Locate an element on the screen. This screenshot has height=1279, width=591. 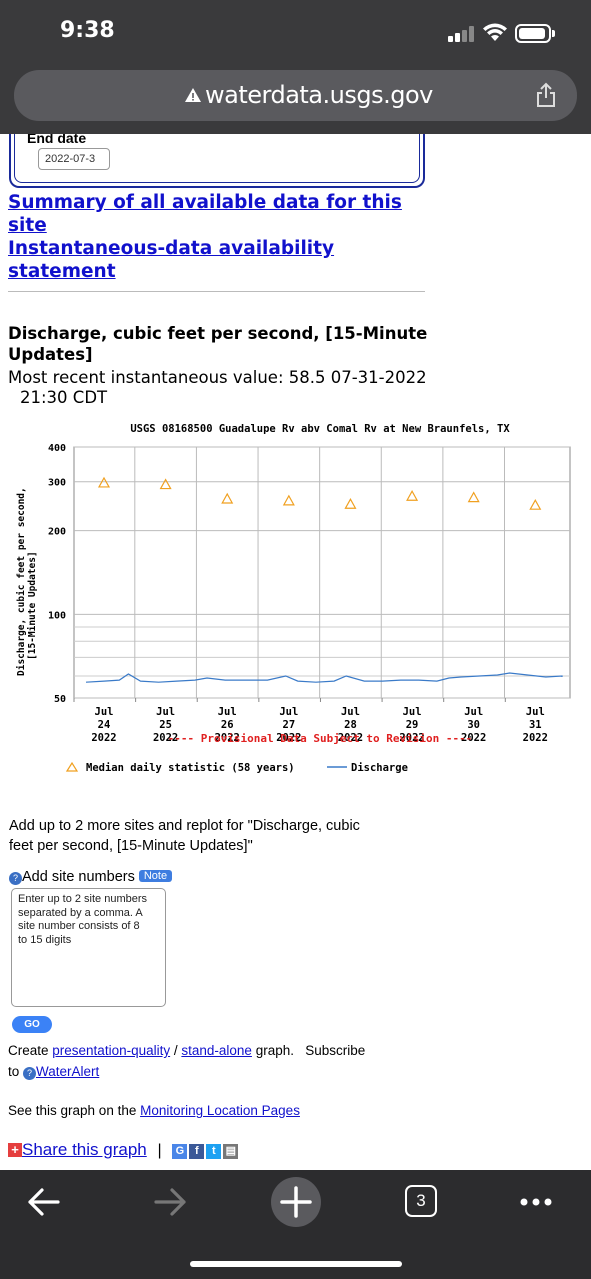
stand-alone-link: stand-alone is located at coordinates (216, 1050).